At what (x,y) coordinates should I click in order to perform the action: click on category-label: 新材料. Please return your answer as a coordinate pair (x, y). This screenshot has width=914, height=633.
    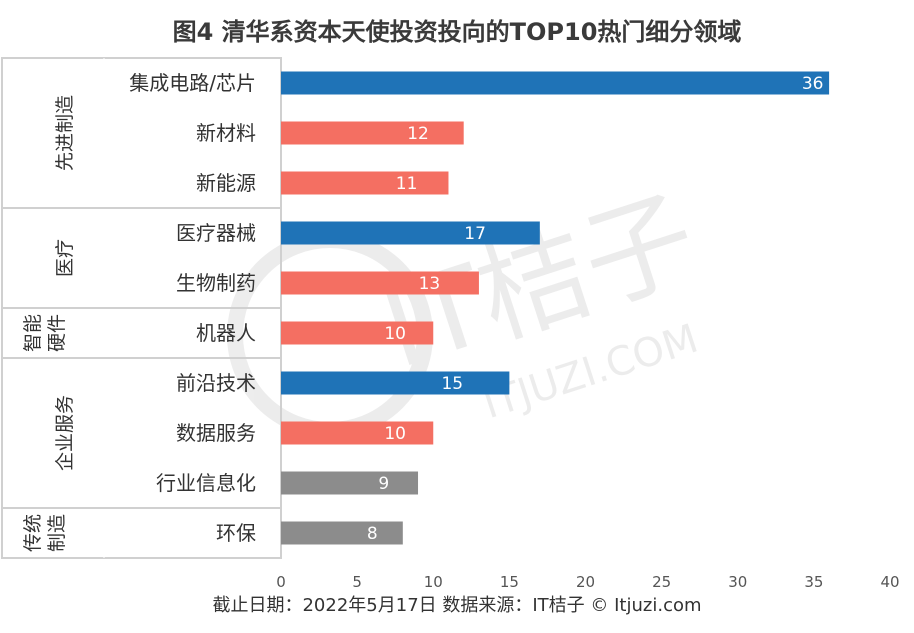
    Looking at the image, I should click on (226, 133).